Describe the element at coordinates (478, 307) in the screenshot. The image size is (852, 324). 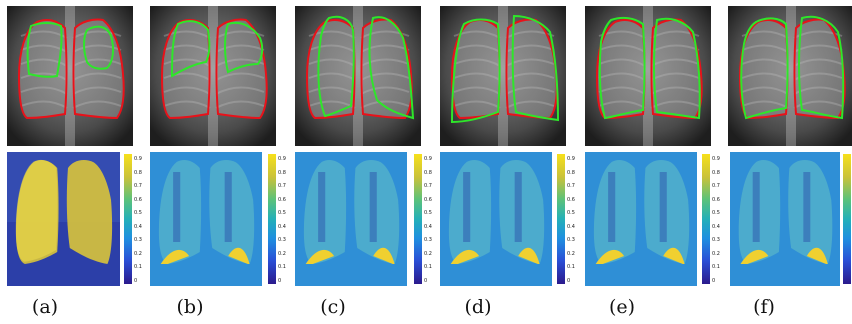
I see `panel-caption: (d)` at that location.